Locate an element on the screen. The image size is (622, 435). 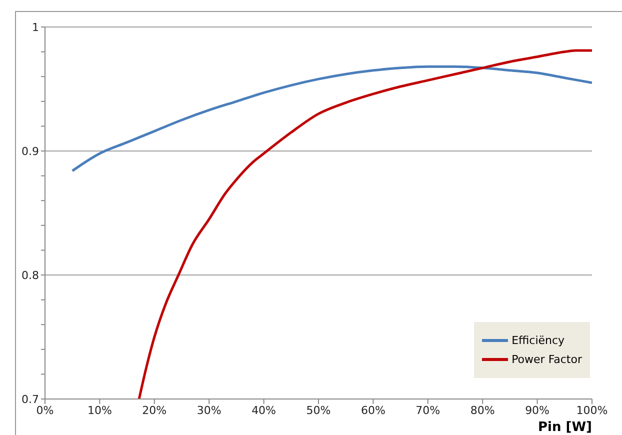
x-tick-label: 0% is located at coordinates (45, 410).